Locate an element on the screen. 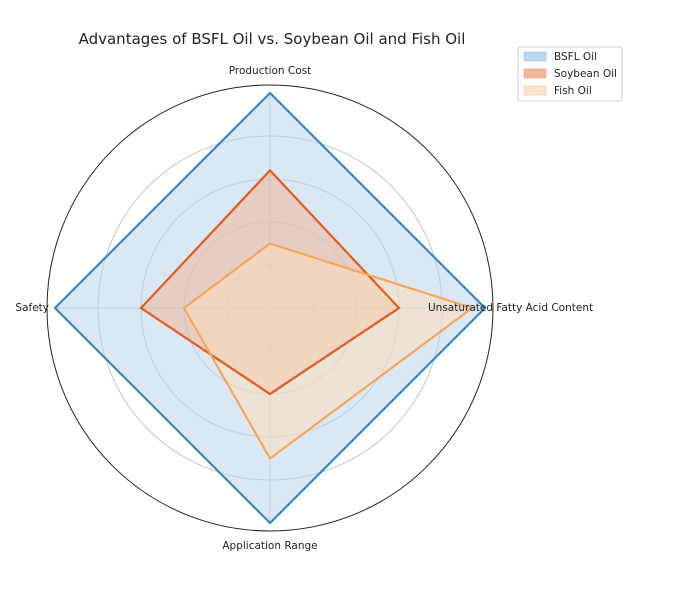  legend-swatch-soybean-oil is located at coordinates (535, 73).